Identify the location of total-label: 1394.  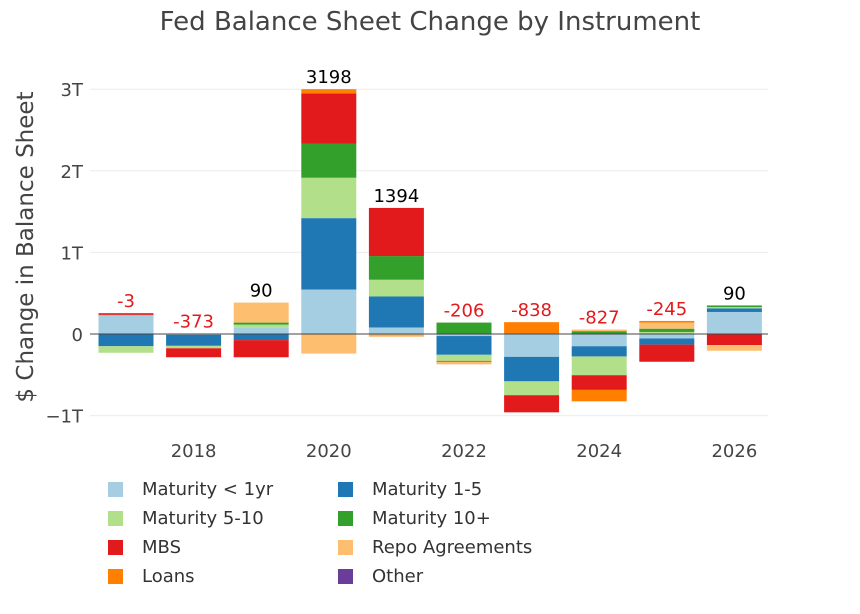
(396, 196).